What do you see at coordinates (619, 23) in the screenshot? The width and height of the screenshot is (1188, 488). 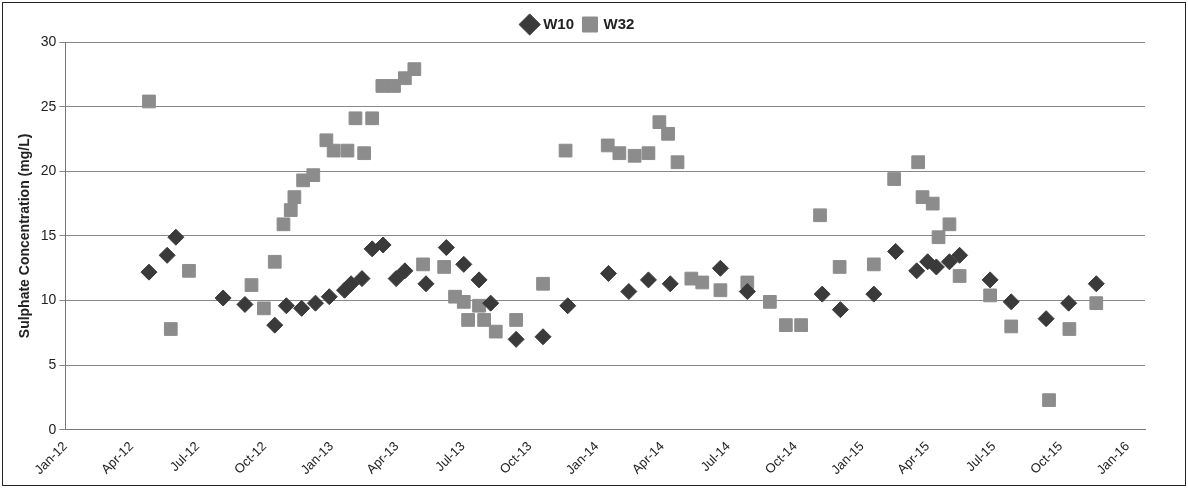 I see `legend-label: W32` at bounding box center [619, 23].